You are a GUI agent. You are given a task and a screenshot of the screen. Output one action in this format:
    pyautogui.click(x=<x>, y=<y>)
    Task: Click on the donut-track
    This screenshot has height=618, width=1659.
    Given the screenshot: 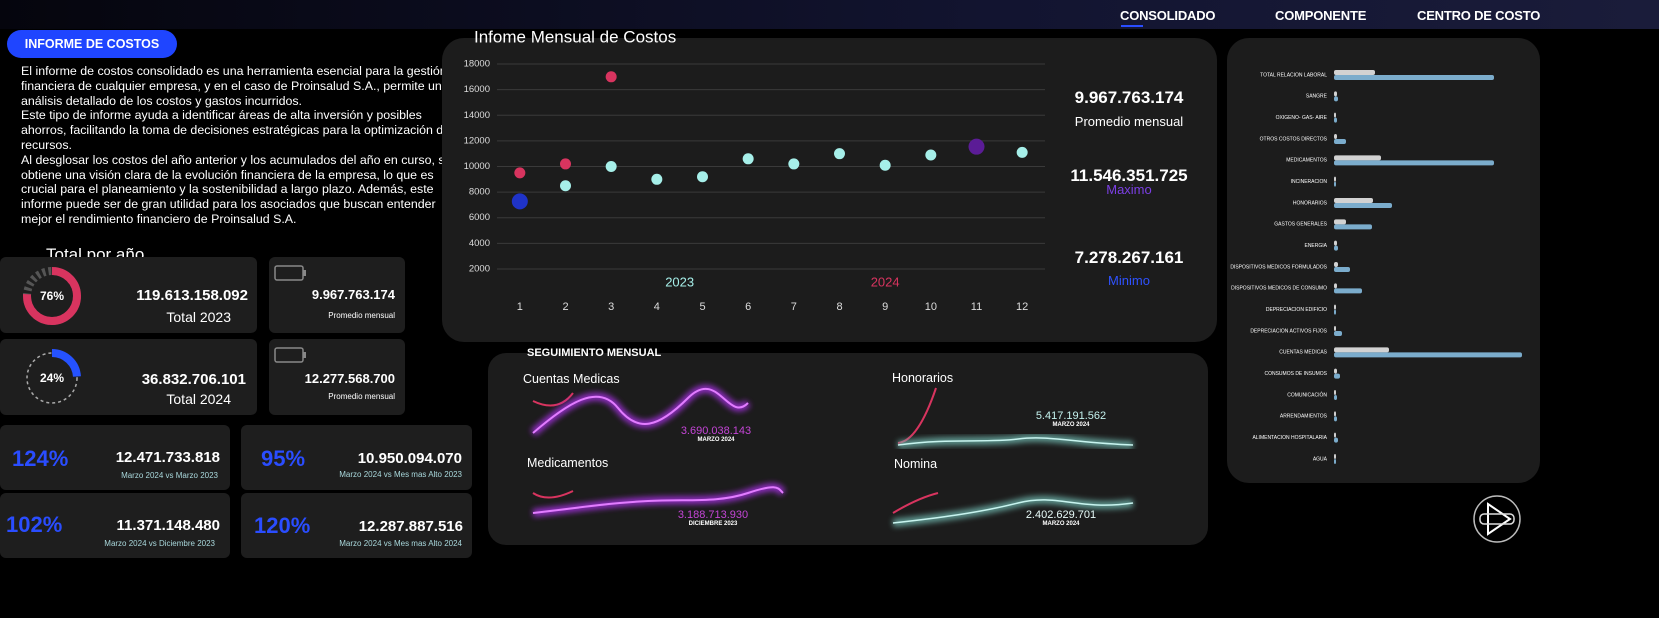 What is the action you would take?
    pyautogui.click(x=52, y=378)
    